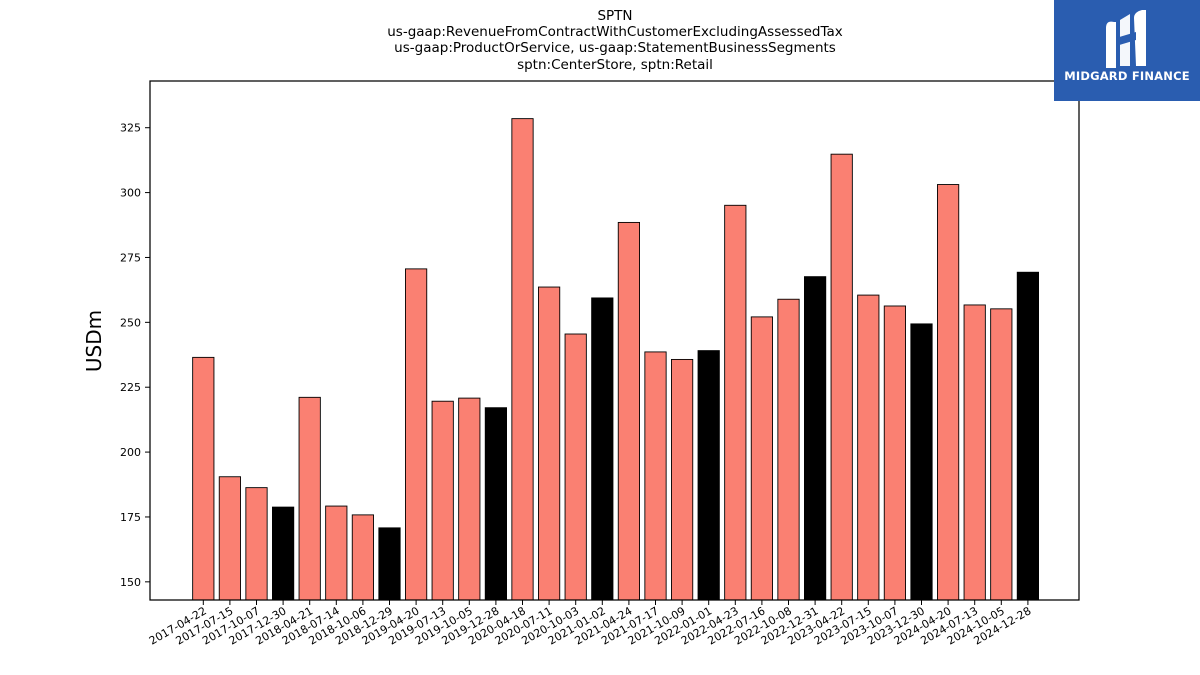 Image resolution: width=1200 pixels, height=675 pixels. Describe the element at coordinates (615, 65) in the screenshot. I see `chart-title-line: sptn:CenterStore, sptn:Retail` at that location.